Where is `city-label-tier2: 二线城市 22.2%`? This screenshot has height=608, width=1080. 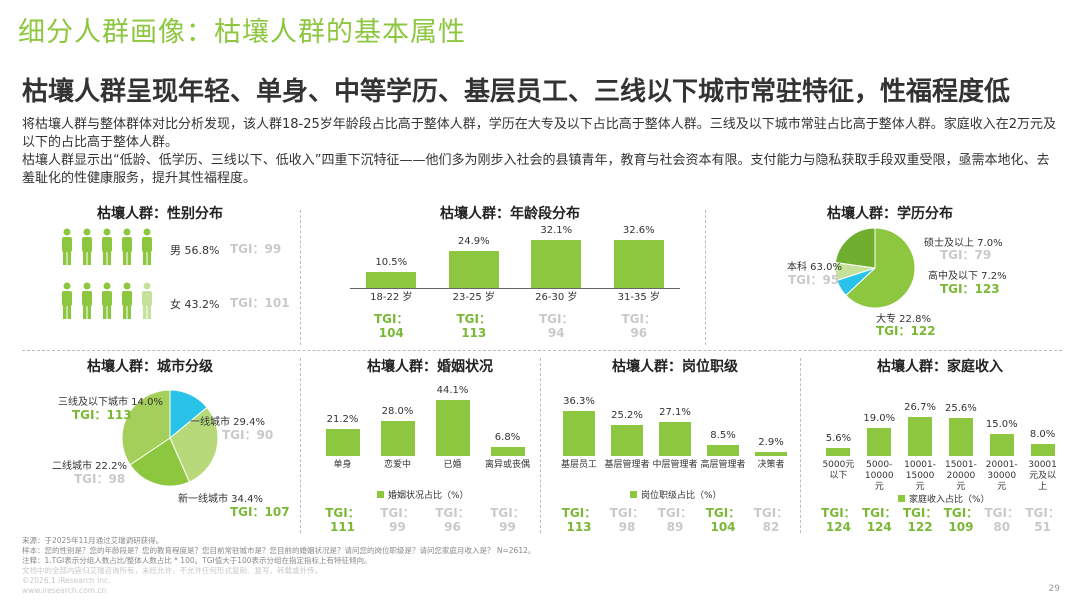 city-label-tier2: 二线城市 22.2% is located at coordinates (89, 466).